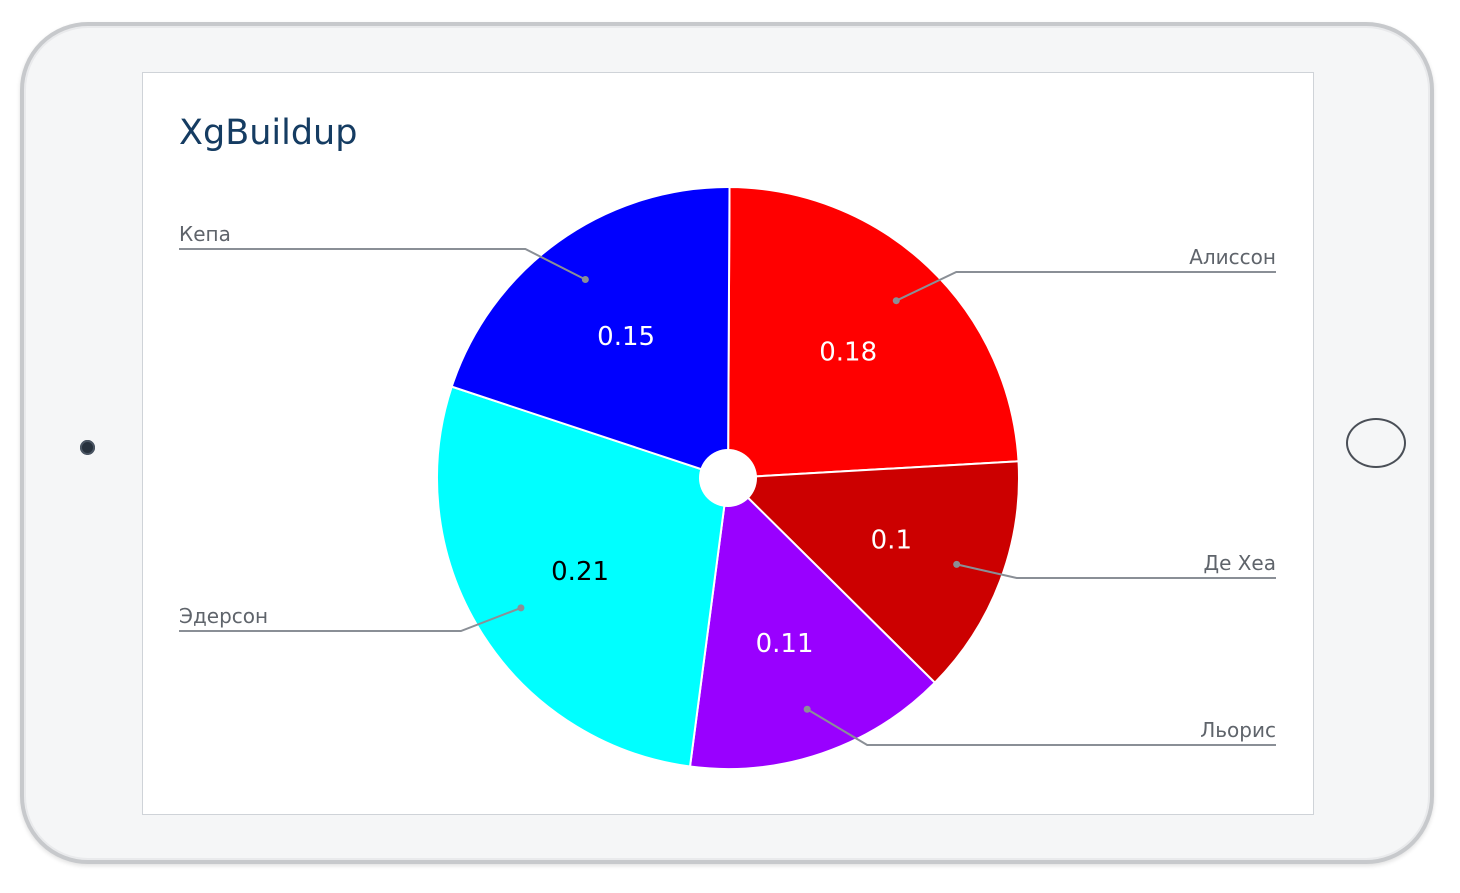  I want to click on slice-name-label: Эдерсон, so click(223, 616).